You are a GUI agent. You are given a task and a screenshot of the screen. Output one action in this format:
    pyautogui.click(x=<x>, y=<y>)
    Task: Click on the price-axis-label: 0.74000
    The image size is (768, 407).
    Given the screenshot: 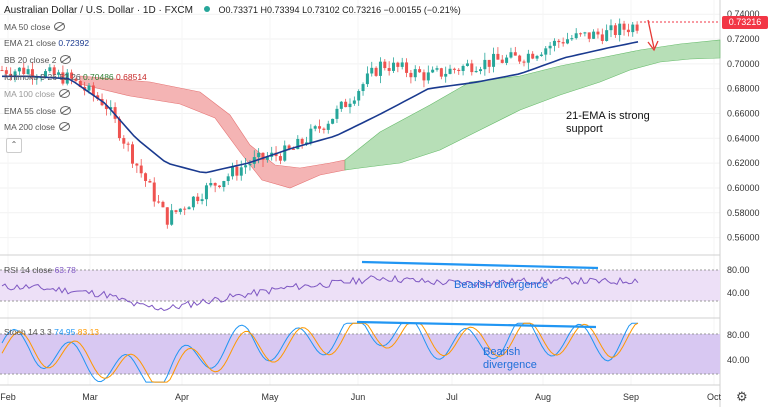 What is the action you would take?
    pyautogui.click(x=743, y=14)
    